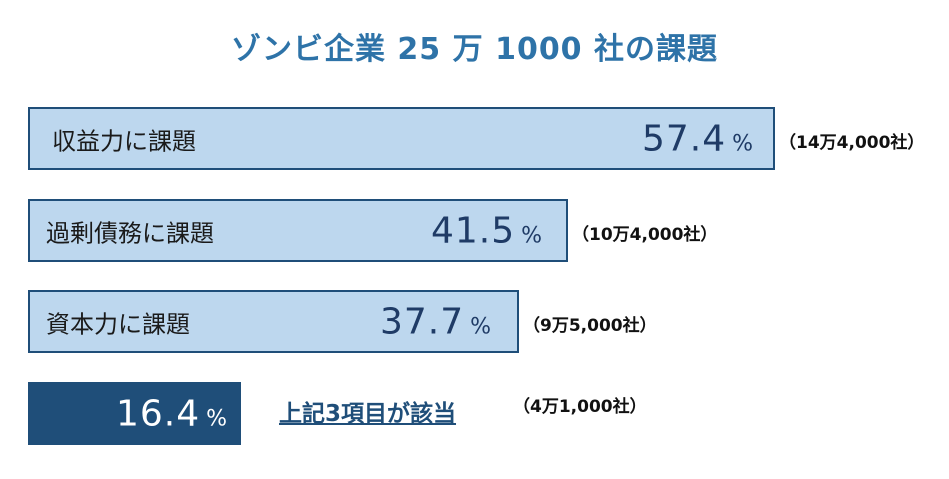 The image size is (949, 479). What do you see at coordinates (645, 234) in the screenshot?
I see `bar-count: （10万4,000社）` at bounding box center [645, 234].